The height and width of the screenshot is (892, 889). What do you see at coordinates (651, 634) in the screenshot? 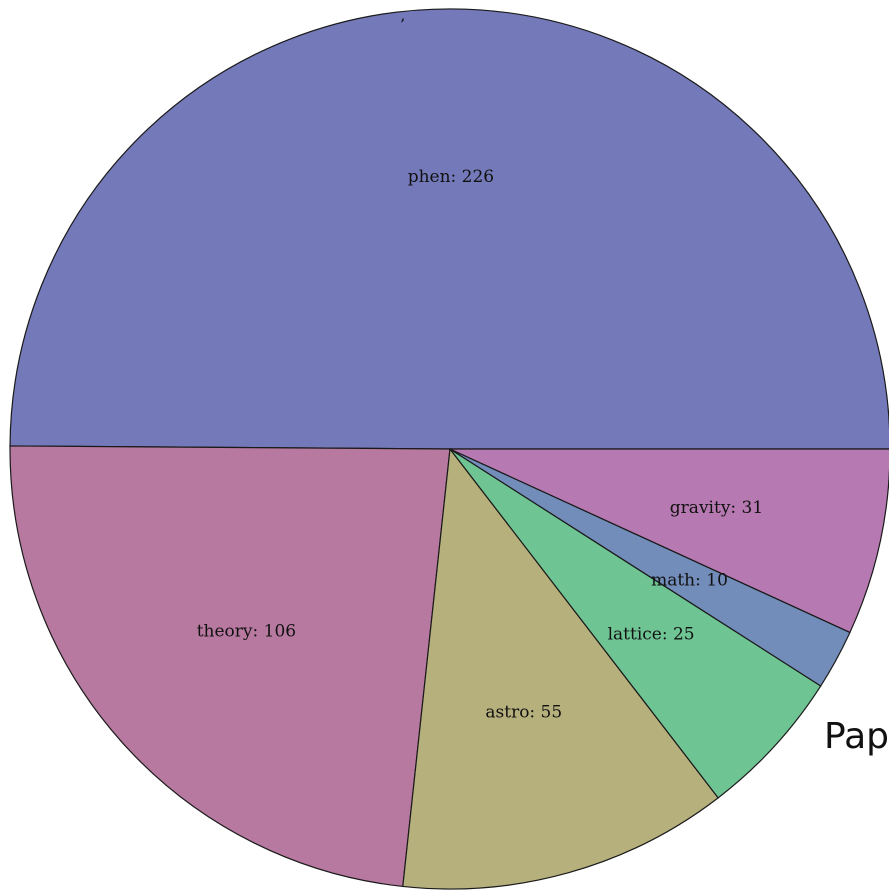
I see `pie-label-lattice: lattice: 25` at bounding box center [651, 634].